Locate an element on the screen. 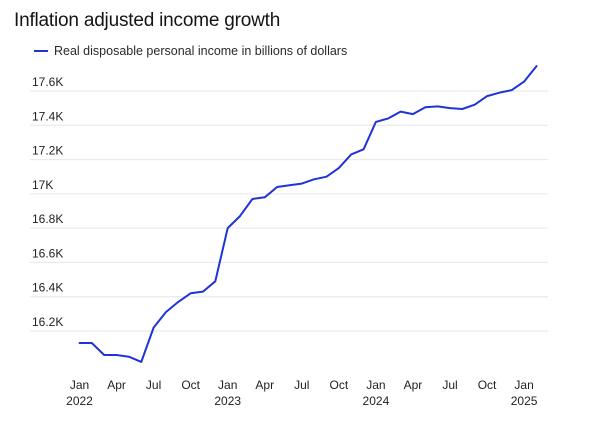 The width and height of the screenshot is (602, 424). x-tick-year-label: 2024 is located at coordinates (376, 401).